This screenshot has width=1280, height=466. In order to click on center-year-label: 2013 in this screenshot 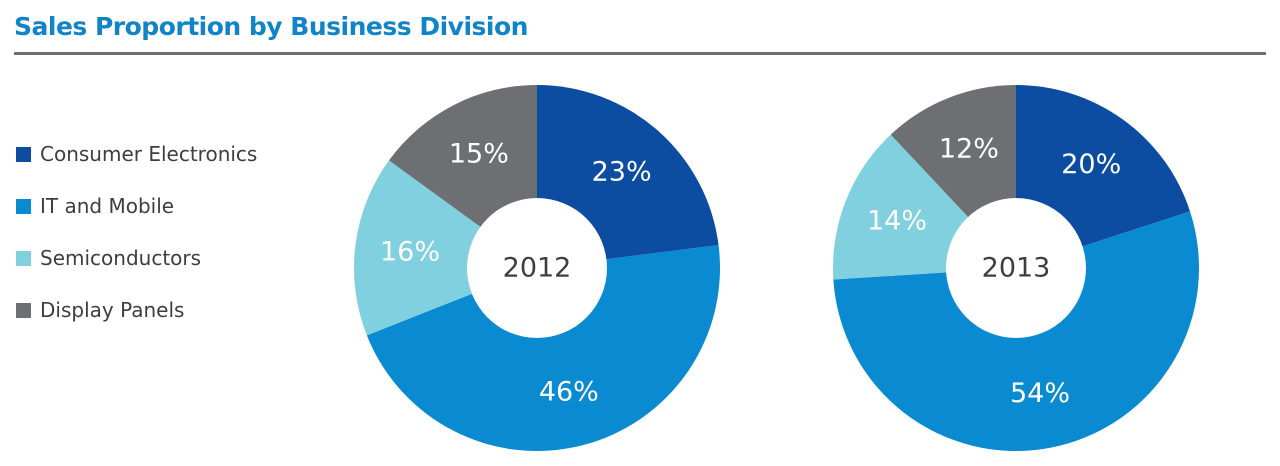, I will do `click(1016, 268)`.